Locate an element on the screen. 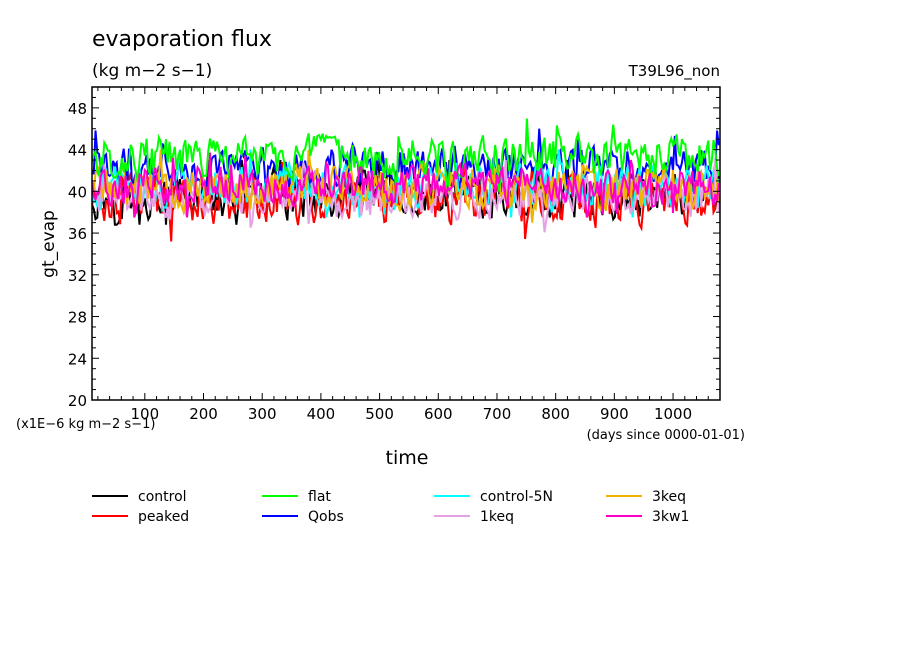 Image resolution: width=904 pixels, height=654 pixels. legend-item-3keq: 3keq is located at coordinates (646, 497).